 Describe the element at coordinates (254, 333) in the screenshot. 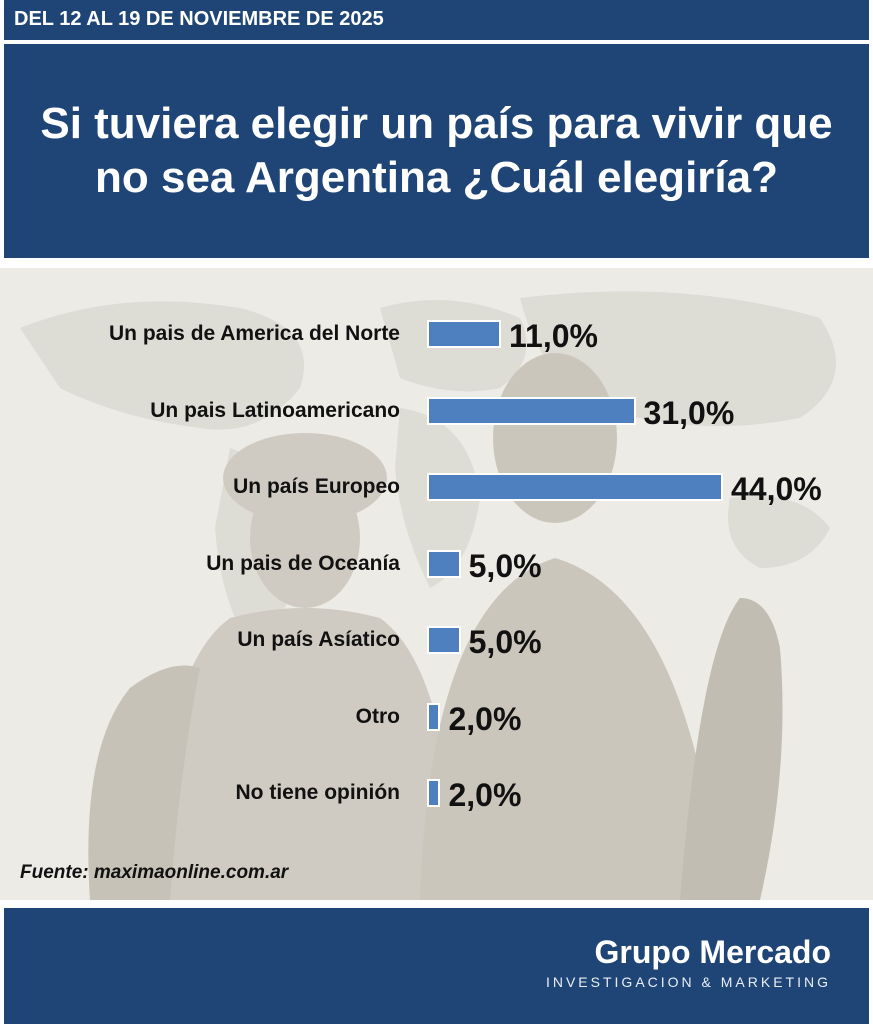

I see `category-label: Un pais de America del Norte` at that location.